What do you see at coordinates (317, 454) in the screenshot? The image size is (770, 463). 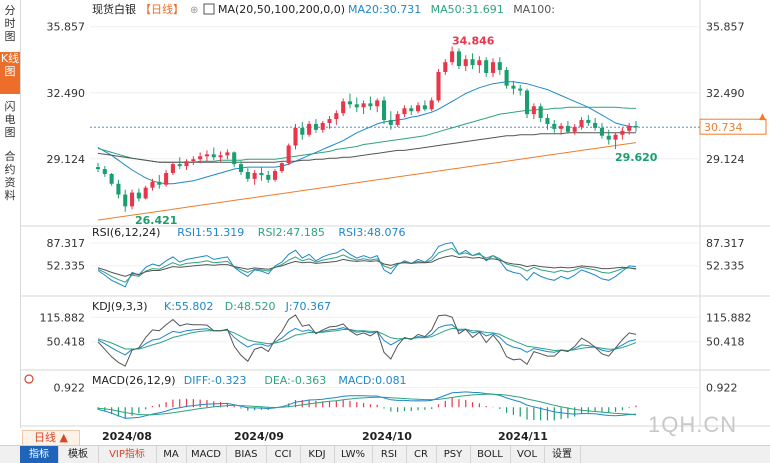 I see `btn-kdj: KDJ` at bounding box center [317, 454].